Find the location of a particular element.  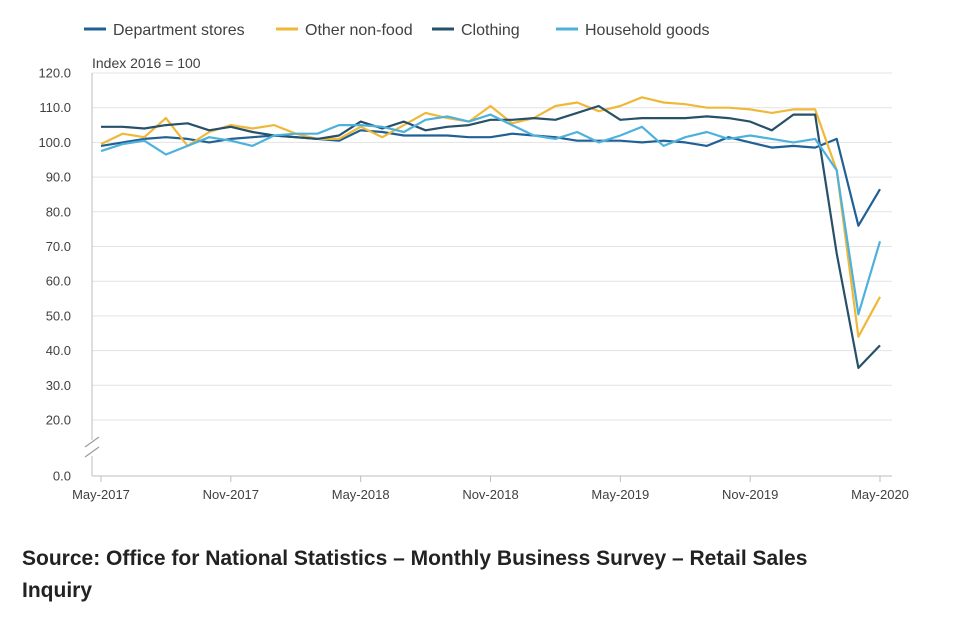

legend-label: Other non-food is located at coordinates (359, 30).